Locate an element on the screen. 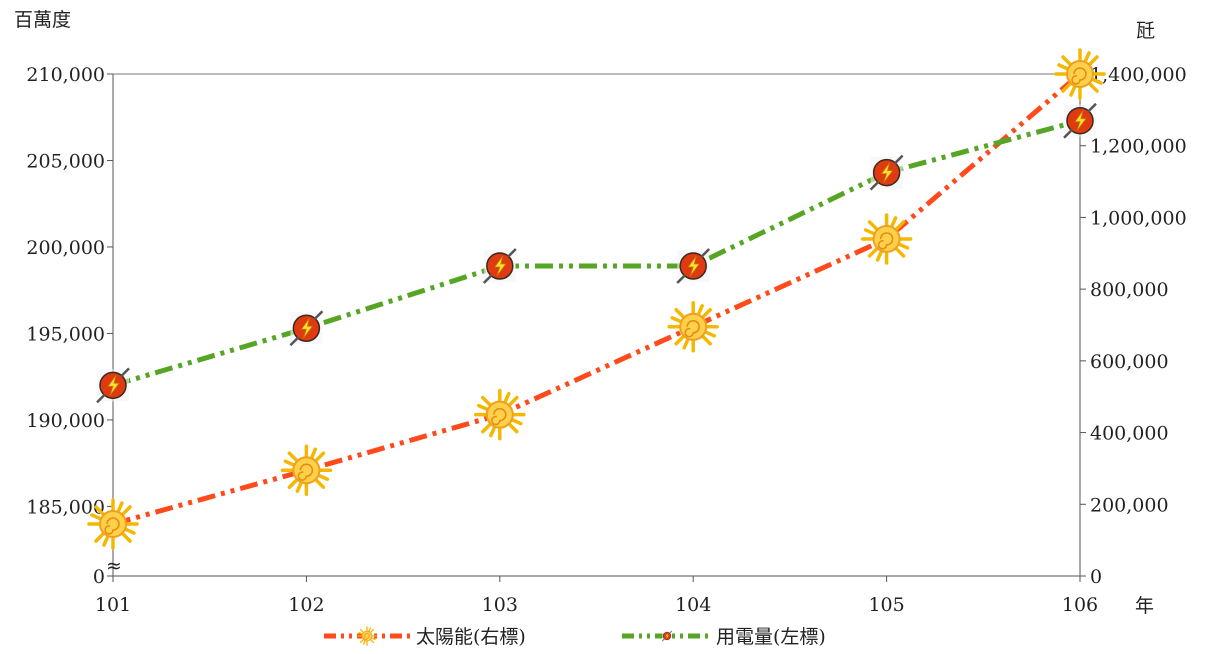 This screenshot has height=654, width=1214. legend-item-power: 用電量(左標) is located at coordinates (724, 637).